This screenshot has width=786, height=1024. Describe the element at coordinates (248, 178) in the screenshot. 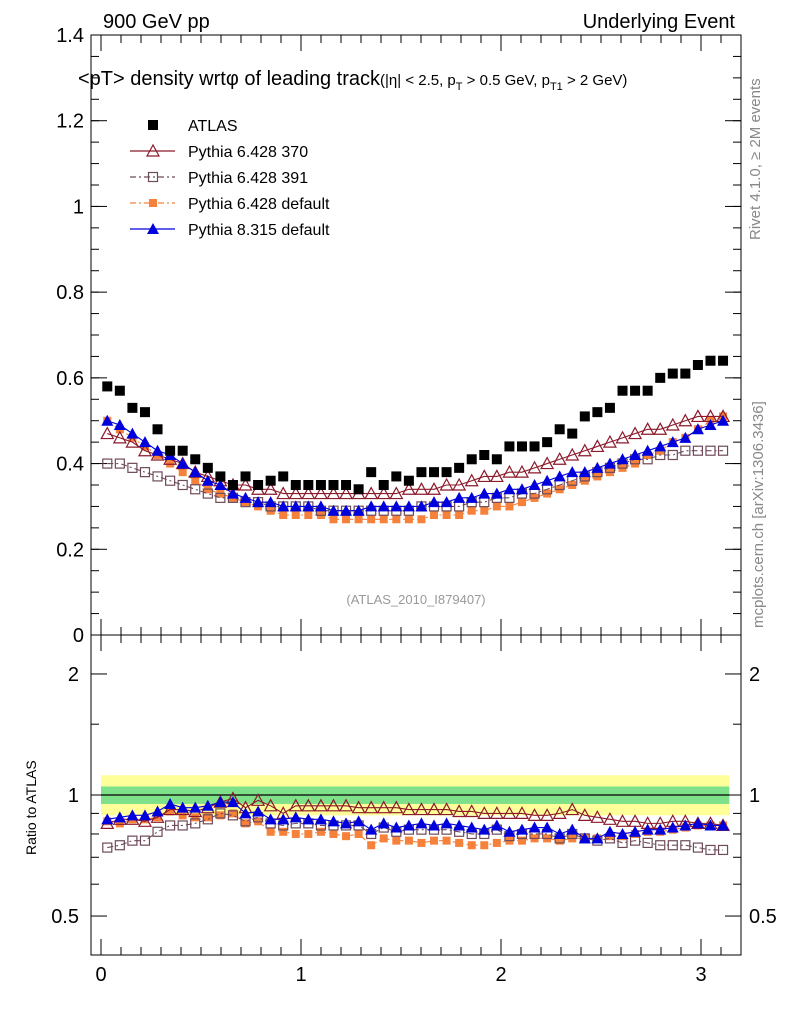

I see `legend-label: Pythia 6.428 391` at that location.